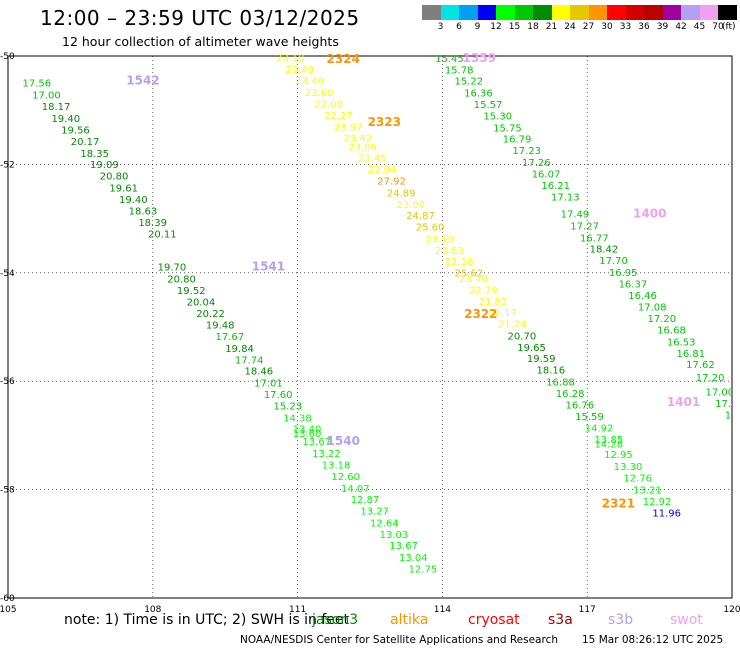 The image size is (740, 650). I want to click on wave-height-value: 13.21, so click(647, 490).